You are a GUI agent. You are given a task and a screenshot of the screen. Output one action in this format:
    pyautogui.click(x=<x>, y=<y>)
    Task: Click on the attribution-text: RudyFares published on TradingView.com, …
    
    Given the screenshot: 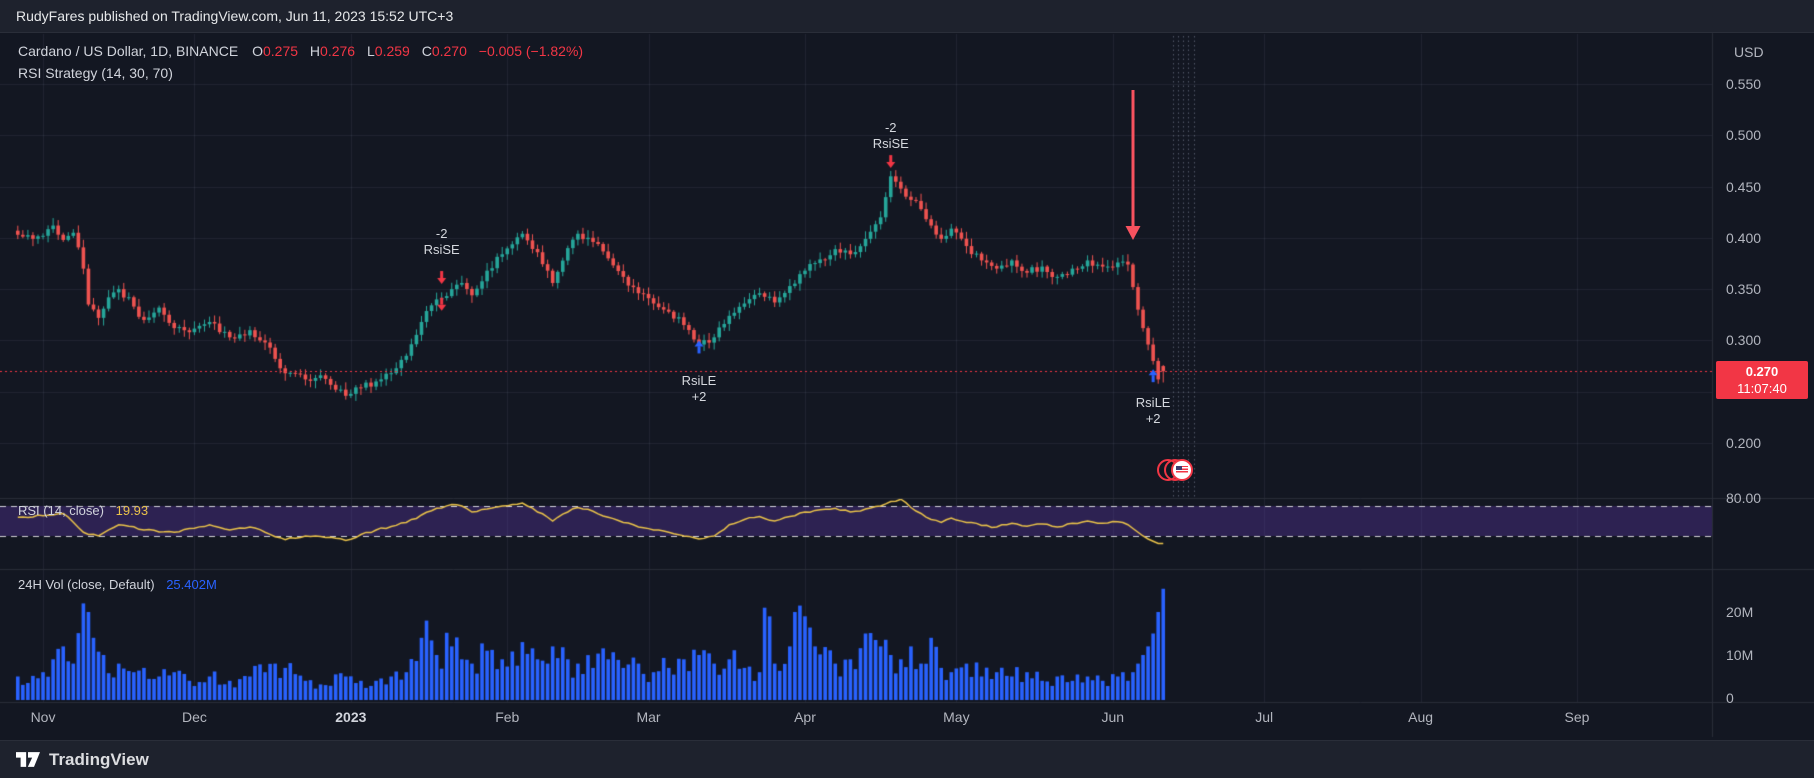 What is the action you would take?
    pyautogui.click(x=235, y=16)
    